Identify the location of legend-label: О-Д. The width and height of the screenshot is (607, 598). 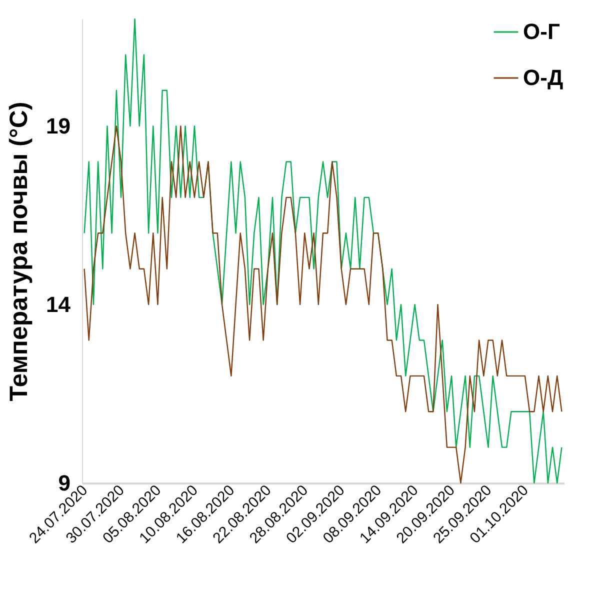
(543, 77).